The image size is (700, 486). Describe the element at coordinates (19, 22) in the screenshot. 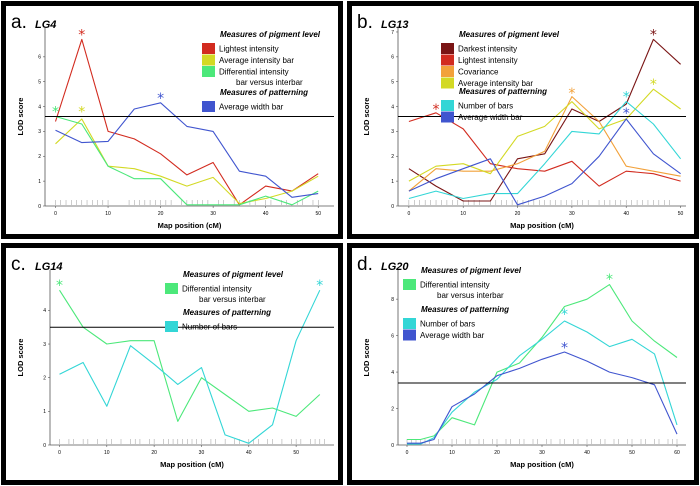

I see `panel-label: a.` at that location.